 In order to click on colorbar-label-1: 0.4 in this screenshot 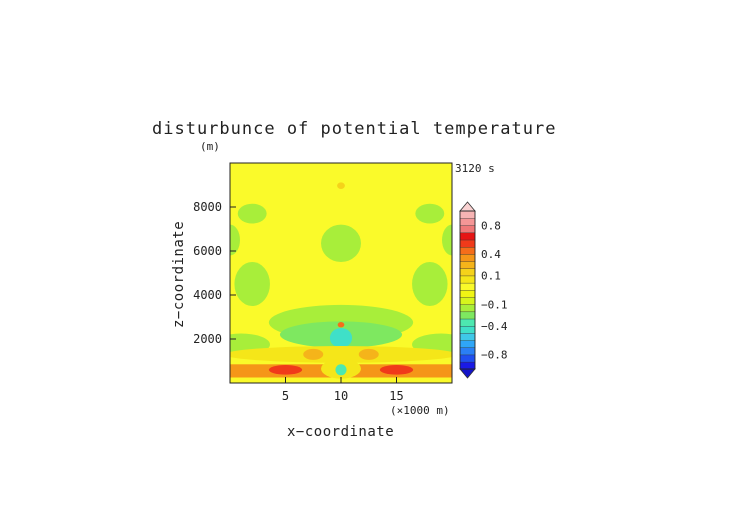, I will do `click(491, 254)`.